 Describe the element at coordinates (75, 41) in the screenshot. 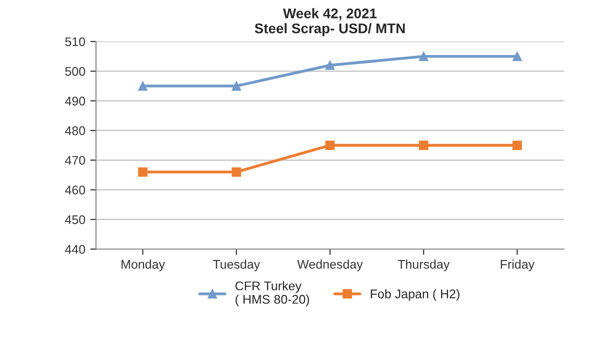

I see `y-tick-label: 510` at that location.